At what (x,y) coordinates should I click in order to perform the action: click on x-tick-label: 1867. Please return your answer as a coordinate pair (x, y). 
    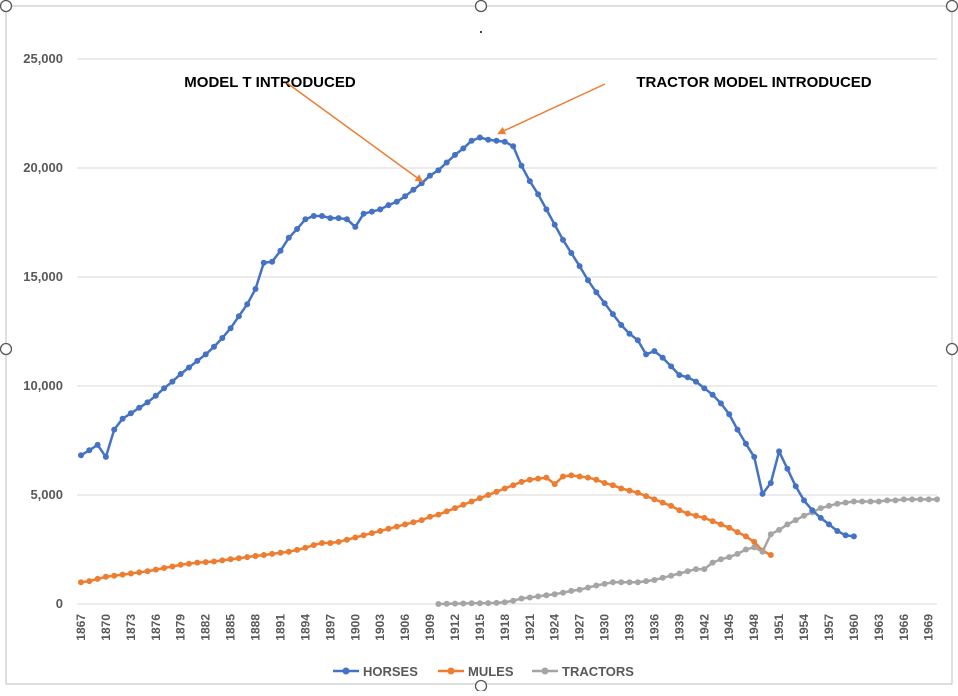
    Looking at the image, I should click on (81, 627).